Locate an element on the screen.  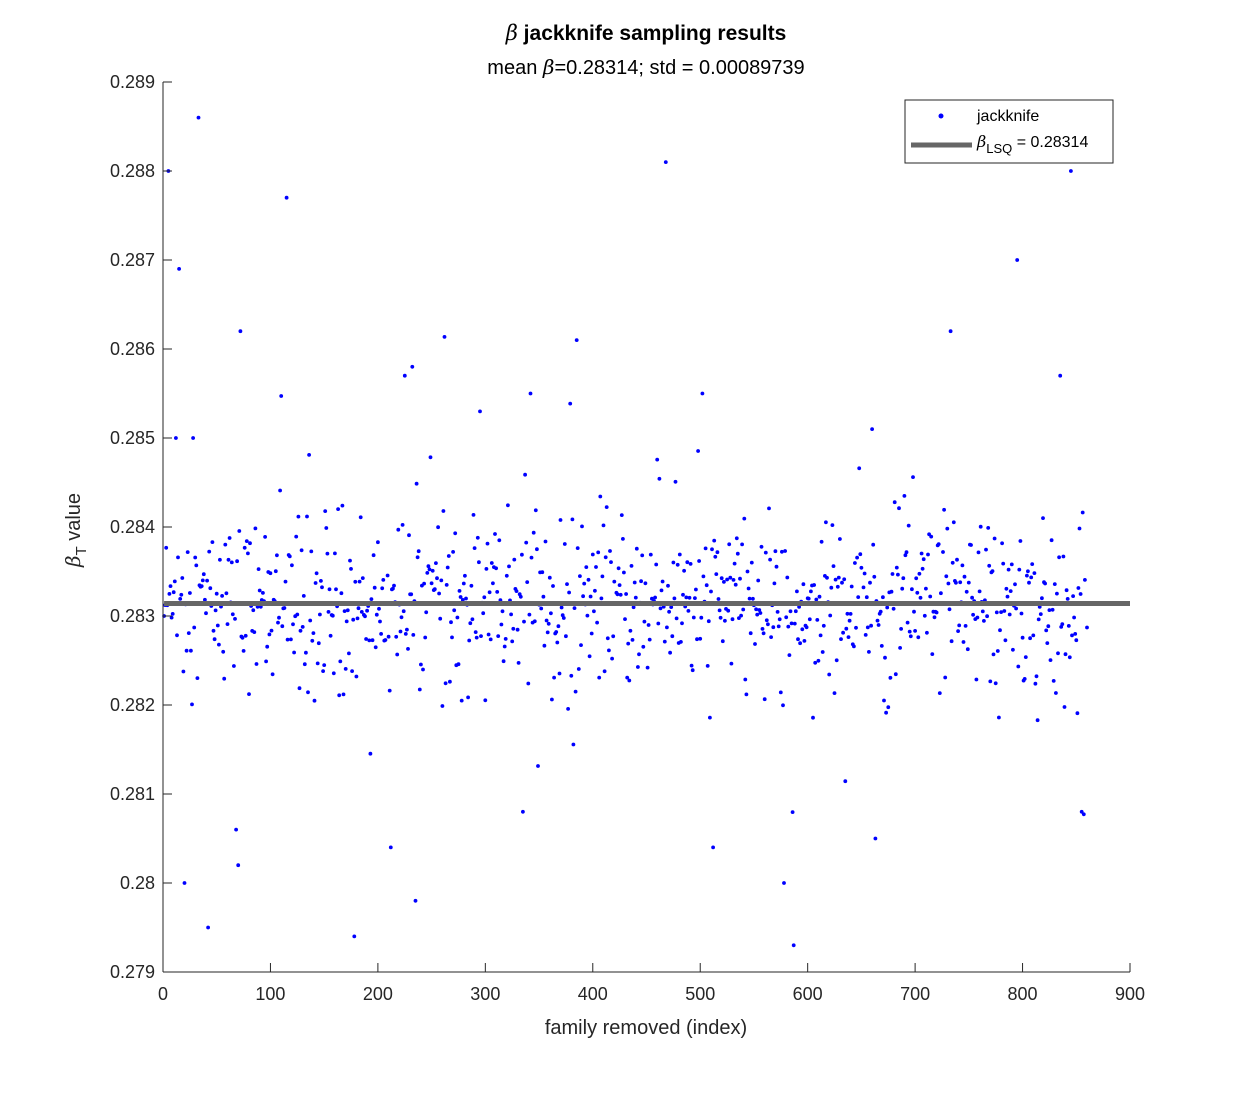
legend-lsq-text: = 0.28314 is located at coordinates (1050, 142).